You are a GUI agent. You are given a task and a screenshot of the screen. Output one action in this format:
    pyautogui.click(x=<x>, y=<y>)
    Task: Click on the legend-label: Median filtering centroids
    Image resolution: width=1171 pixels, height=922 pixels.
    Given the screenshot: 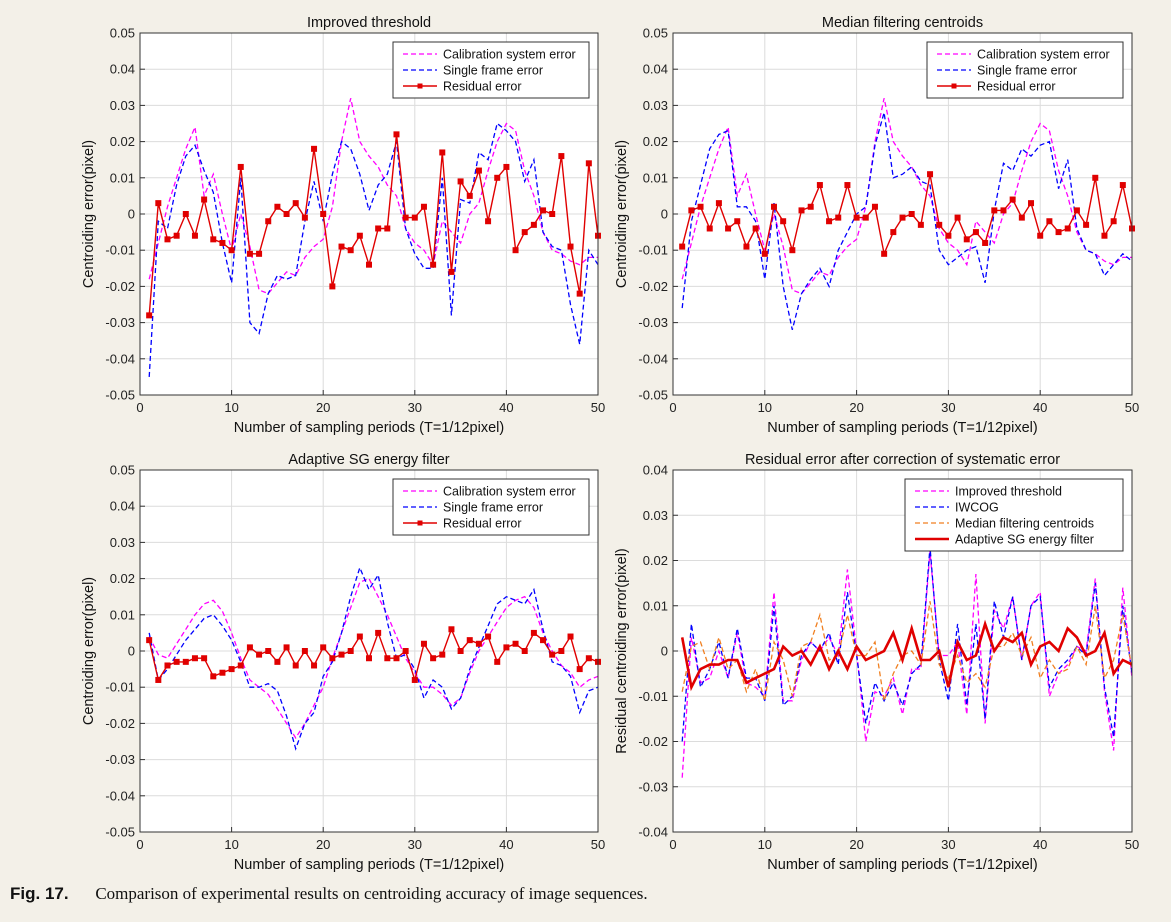 What is the action you would take?
    pyautogui.click(x=1024, y=524)
    